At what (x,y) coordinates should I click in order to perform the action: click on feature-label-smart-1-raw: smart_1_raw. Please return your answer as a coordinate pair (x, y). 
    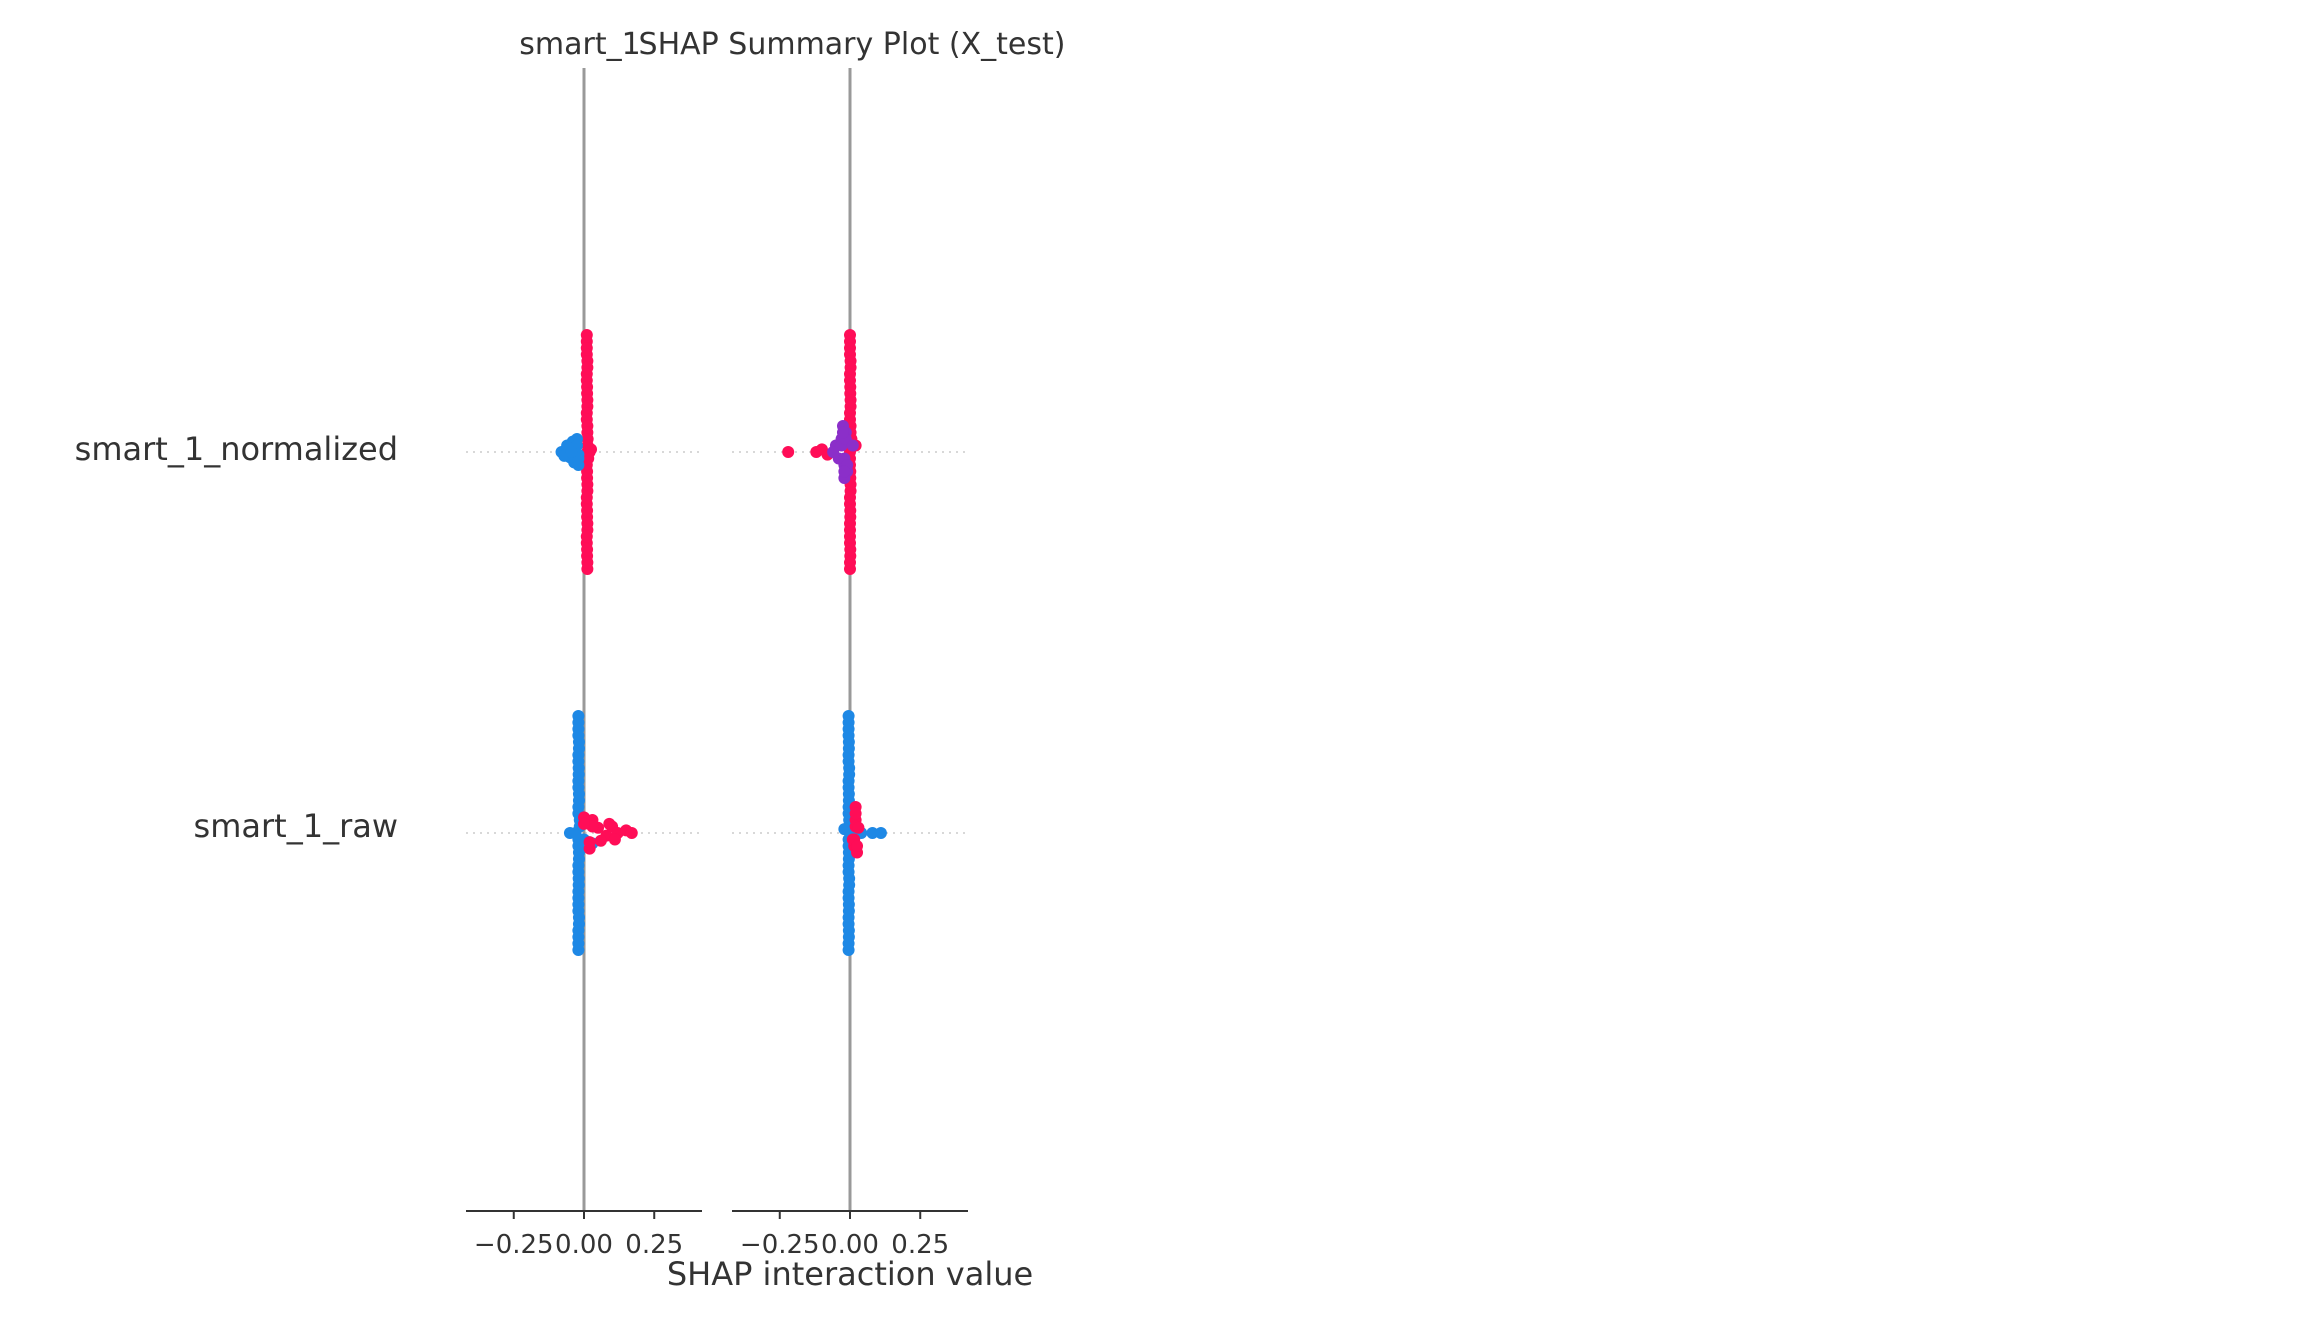
    Looking at the image, I should click on (296, 826).